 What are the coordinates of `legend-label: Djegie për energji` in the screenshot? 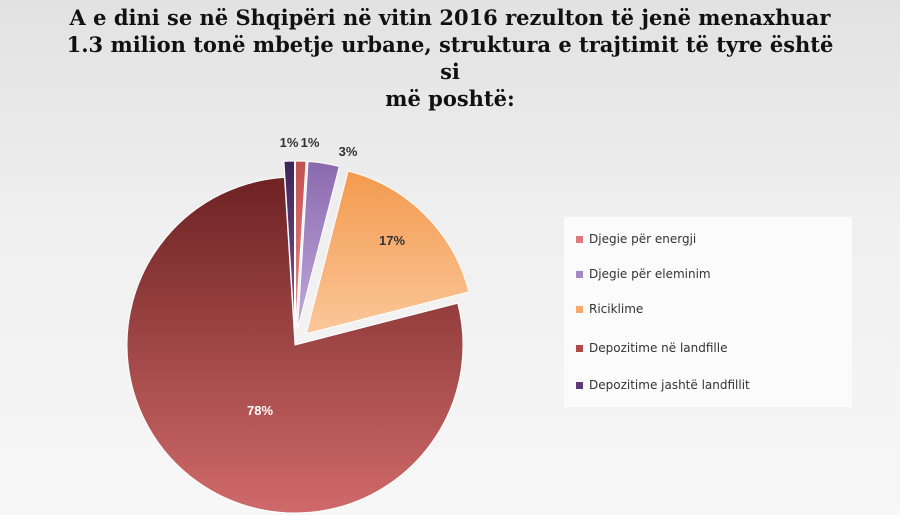 It's located at (643, 239).